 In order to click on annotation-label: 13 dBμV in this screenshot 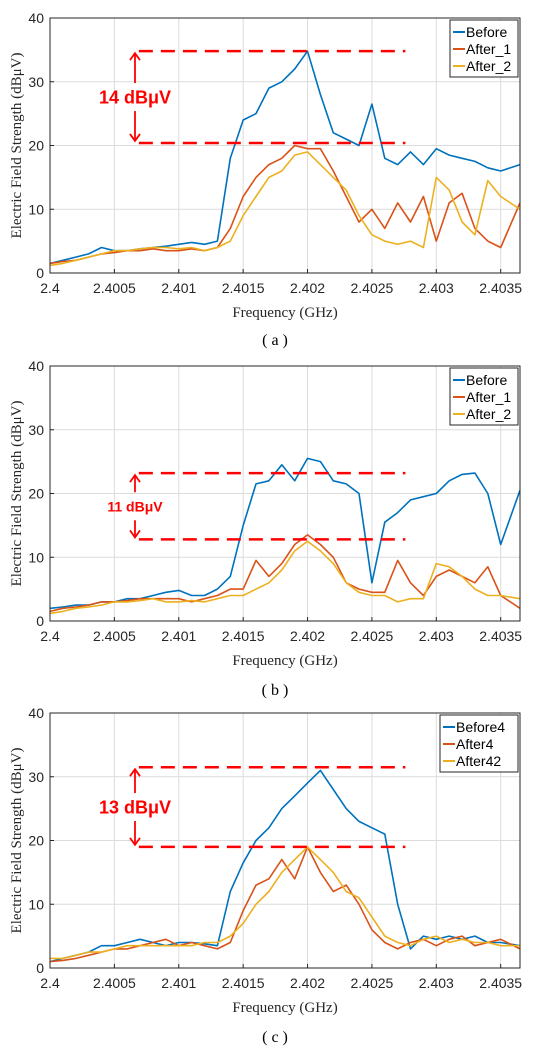, I will do `click(135, 808)`.